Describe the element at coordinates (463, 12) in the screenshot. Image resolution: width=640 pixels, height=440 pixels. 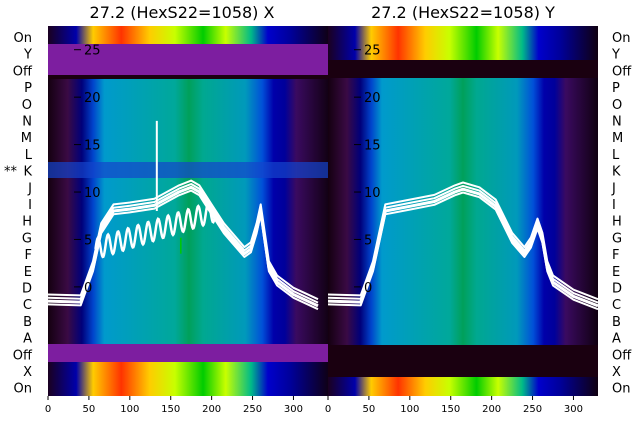
I see `chart-title-y: 27.2 (HexS22=1058) Y` at that location.